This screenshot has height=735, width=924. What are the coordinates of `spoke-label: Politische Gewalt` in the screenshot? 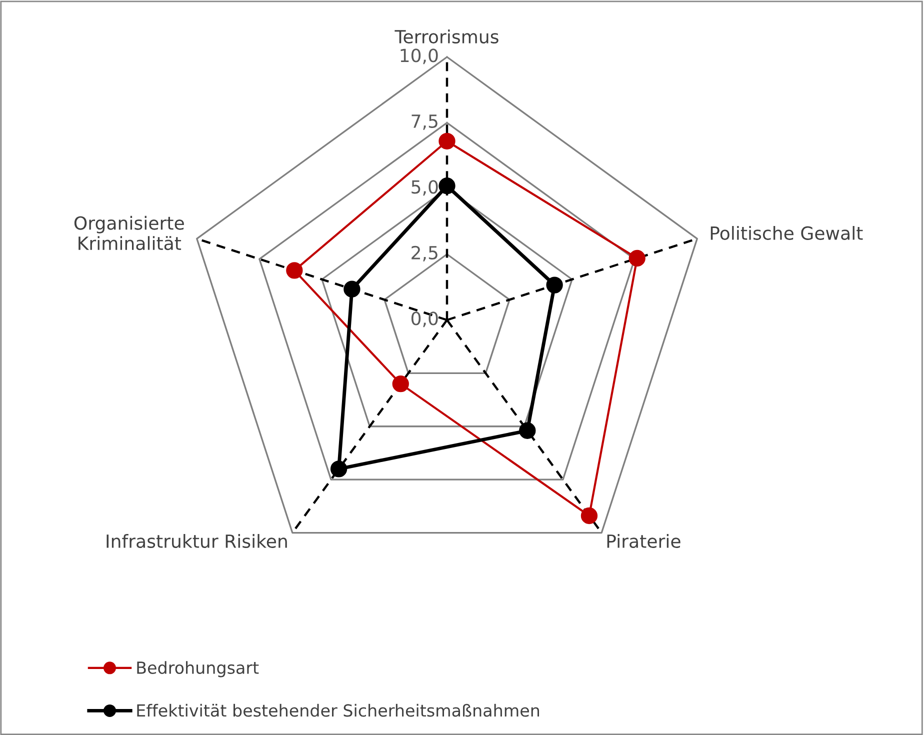 It's located at (786, 233).